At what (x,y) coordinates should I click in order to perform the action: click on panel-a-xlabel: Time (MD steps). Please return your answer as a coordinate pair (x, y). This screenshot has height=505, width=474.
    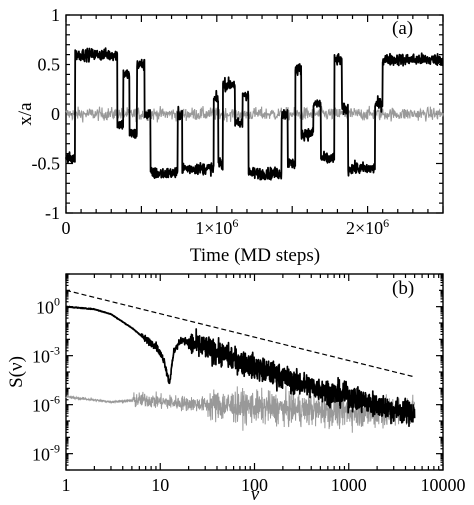
    Looking at the image, I should click on (255, 255).